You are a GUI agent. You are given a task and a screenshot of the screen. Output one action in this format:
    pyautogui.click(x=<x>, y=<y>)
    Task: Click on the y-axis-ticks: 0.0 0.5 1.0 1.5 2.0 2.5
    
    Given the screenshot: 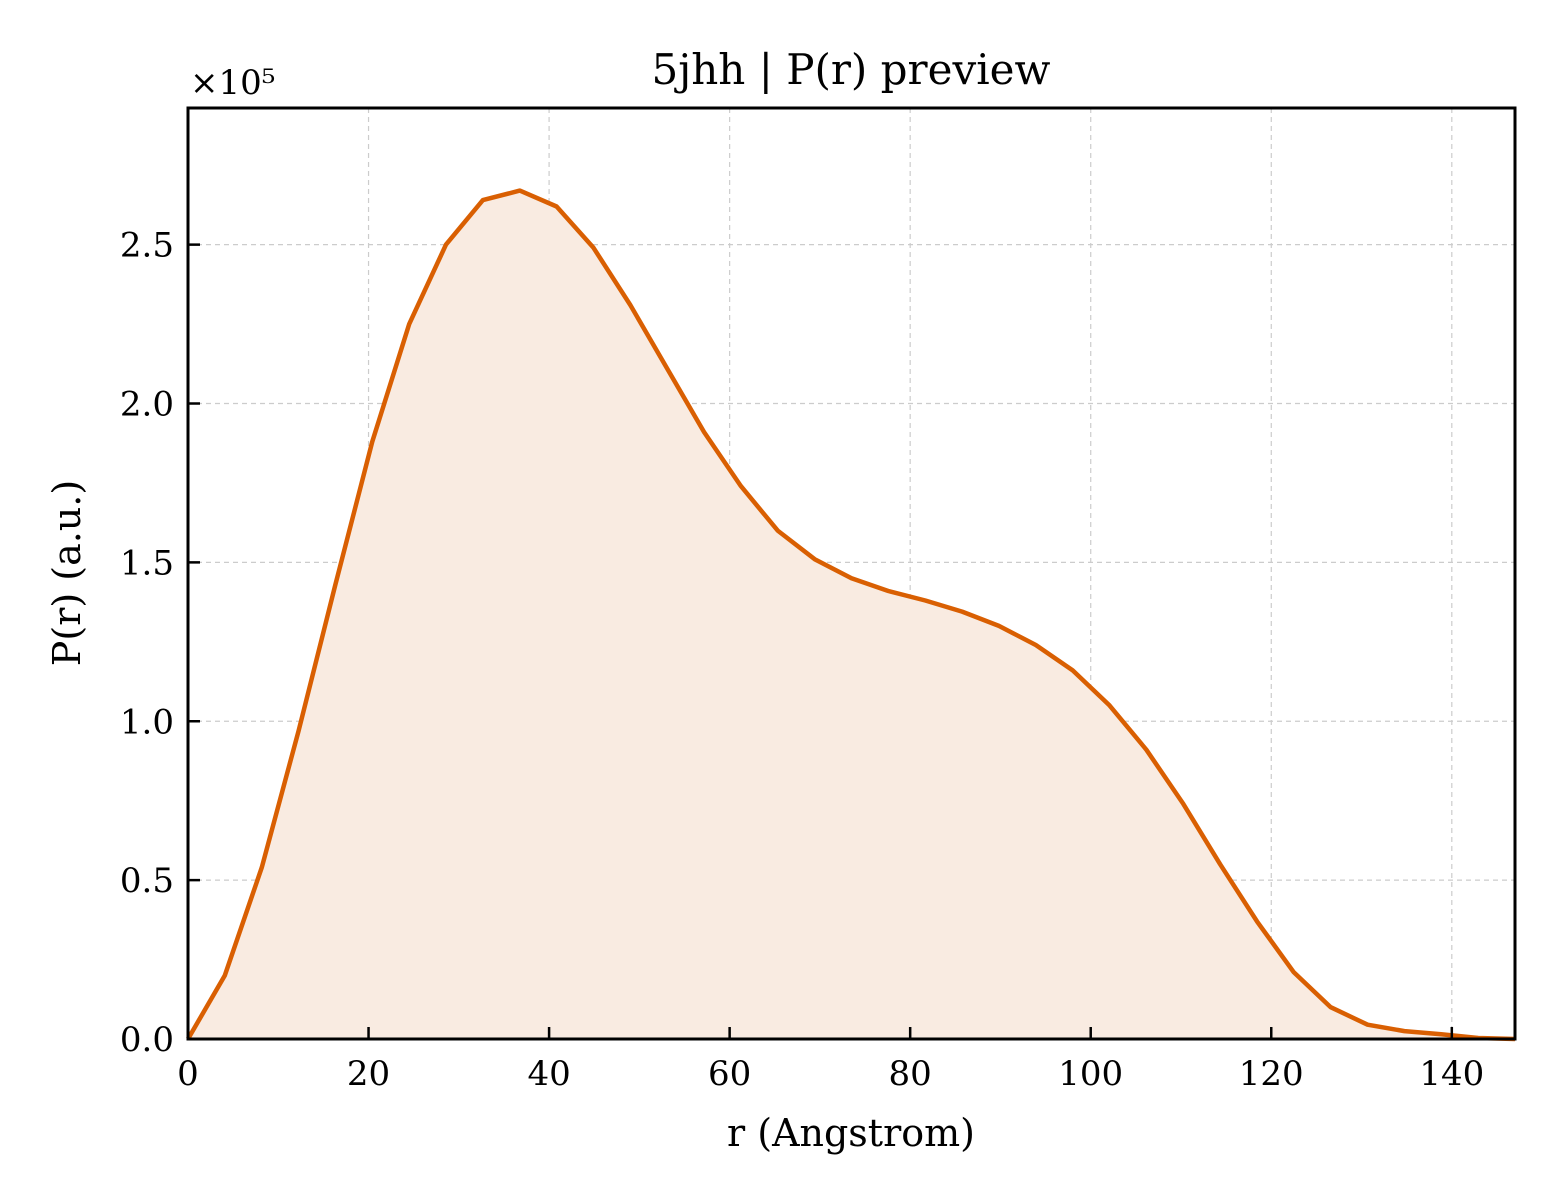 What is the action you would take?
    pyautogui.click(x=160, y=643)
    